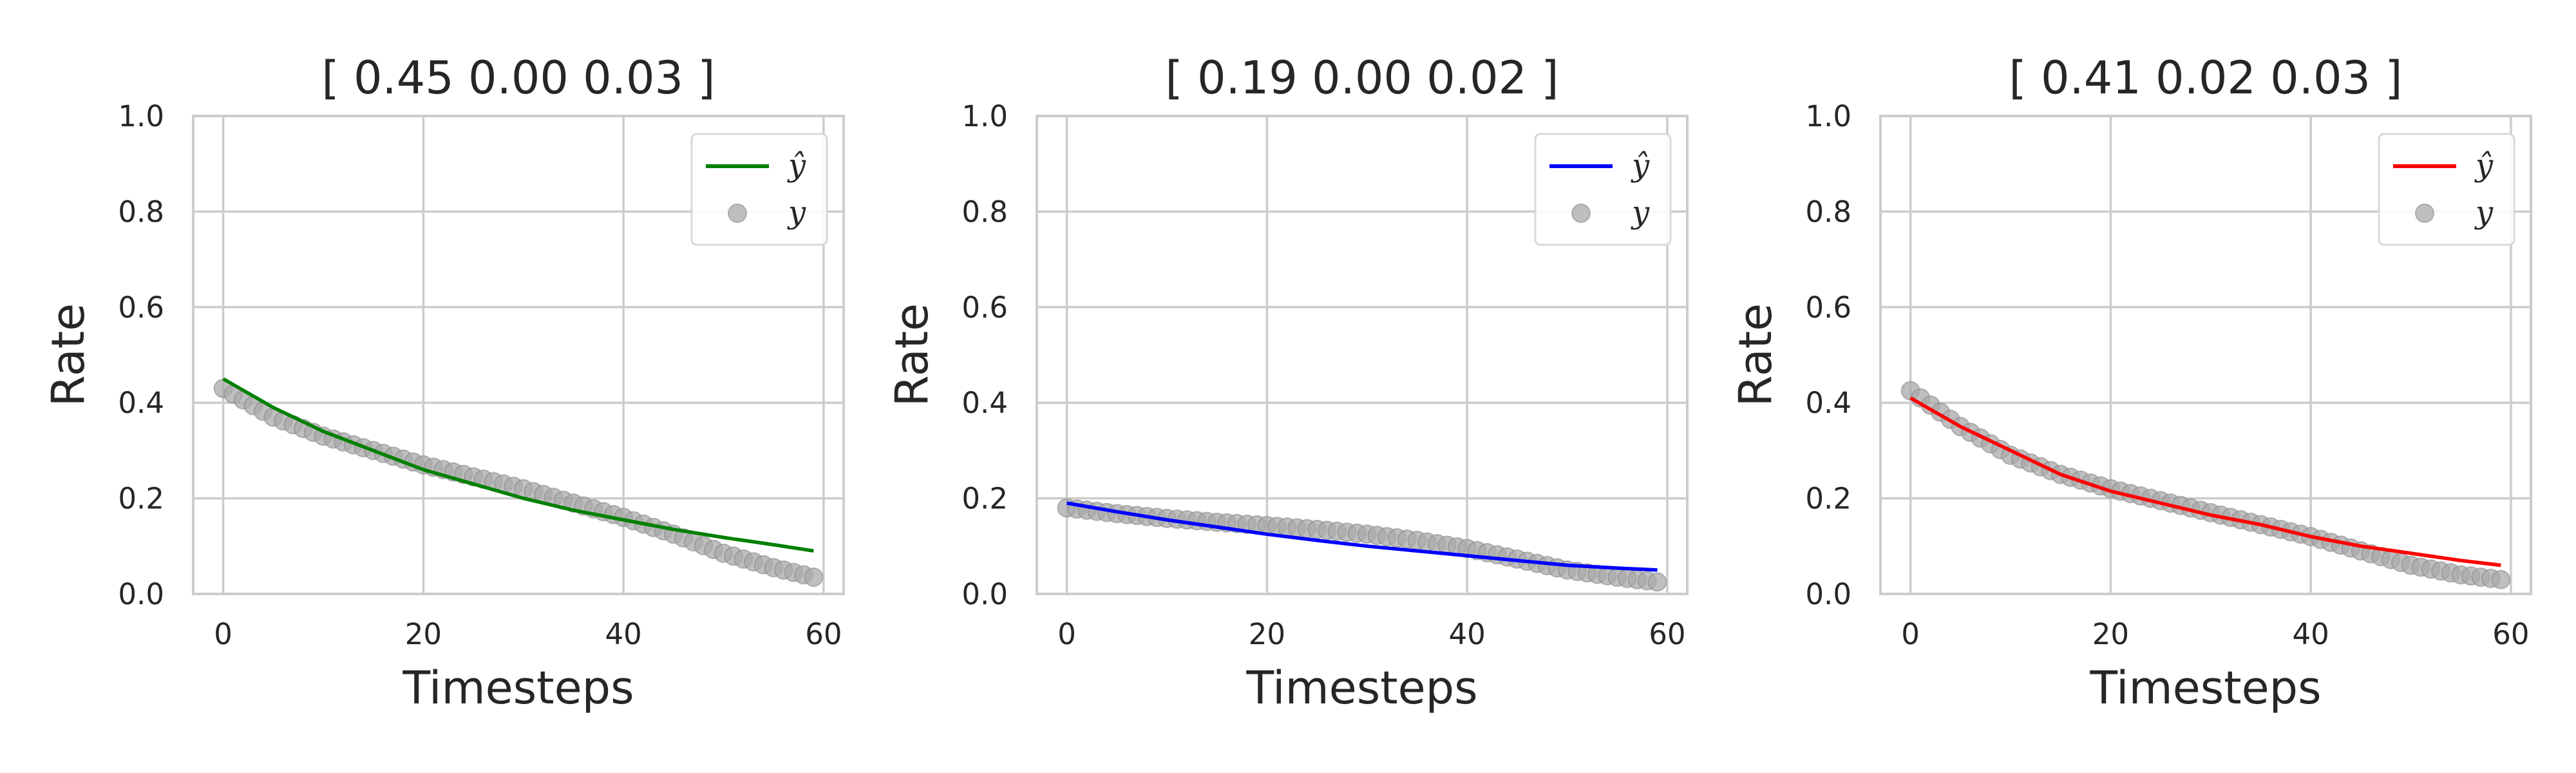 This screenshot has height=773, width=2576. Describe the element at coordinates (518, 78) in the screenshot. I see `chart-title: [ 0.45 0.00 0.03 ]` at that location.